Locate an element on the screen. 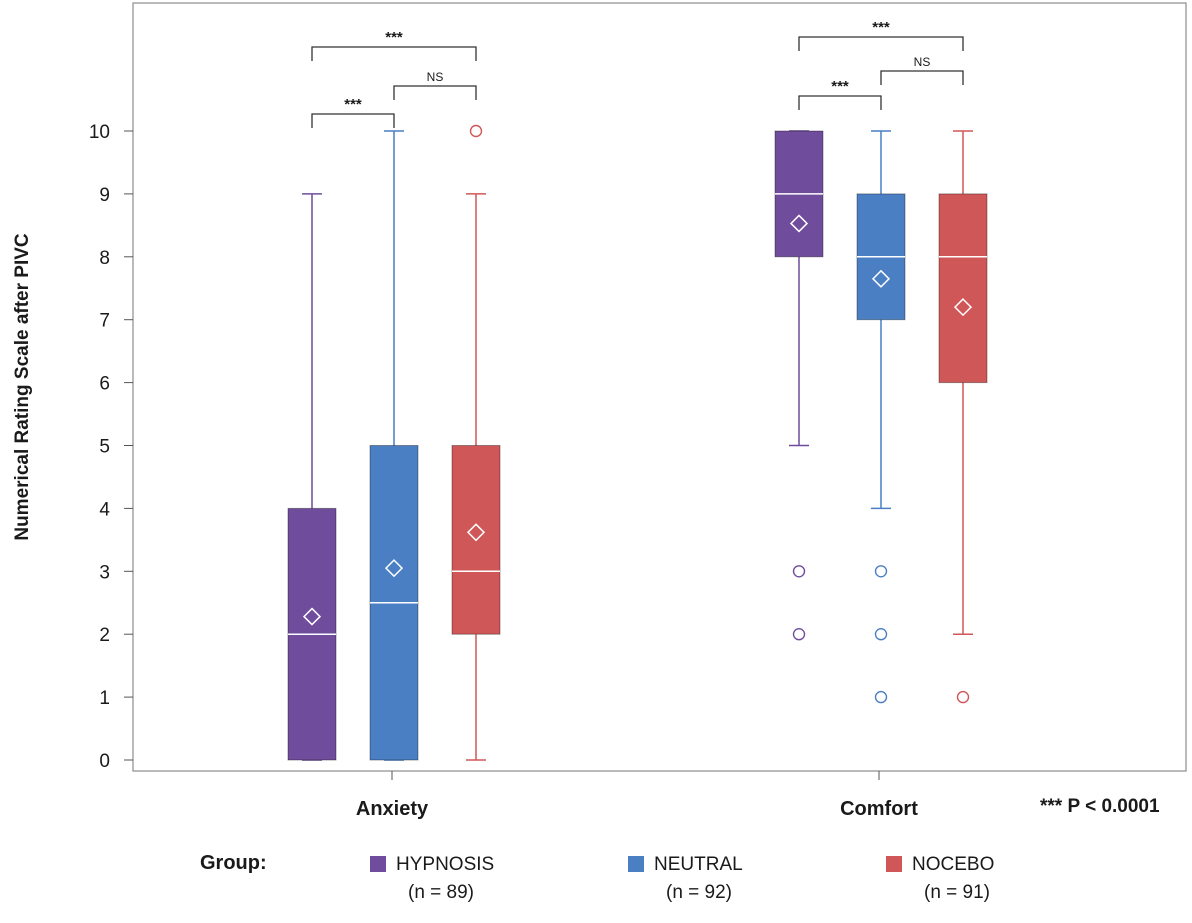 The height and width of the screenshot is (923, 1192). legend-count-neutral: (n = 92) is located at coordinates (699, 892).